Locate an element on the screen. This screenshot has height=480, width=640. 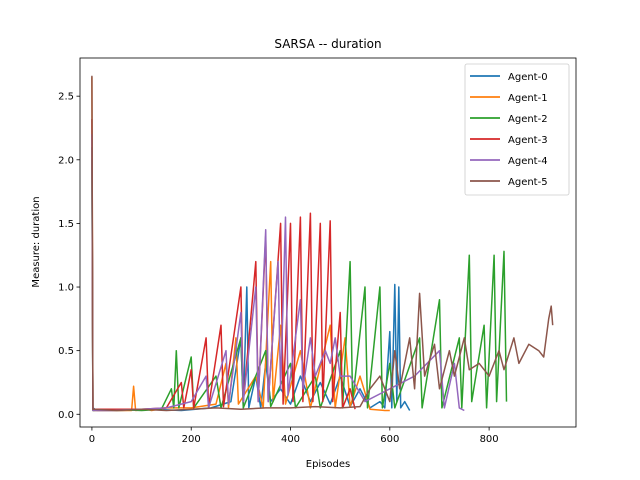
legend-label-agent-2: Agent-2 is located at coordinates (528, 119).